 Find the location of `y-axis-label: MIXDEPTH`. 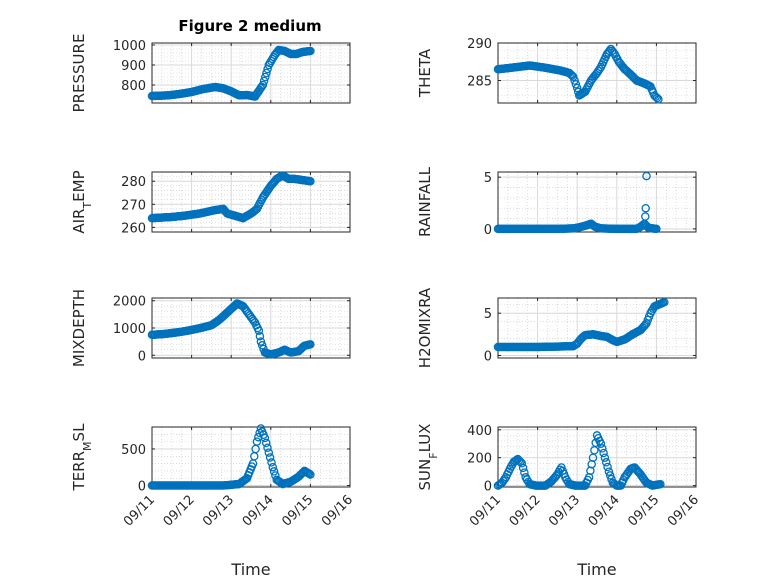

y-axis-label: MIXDEPTH is located at coordinates (79, 328).